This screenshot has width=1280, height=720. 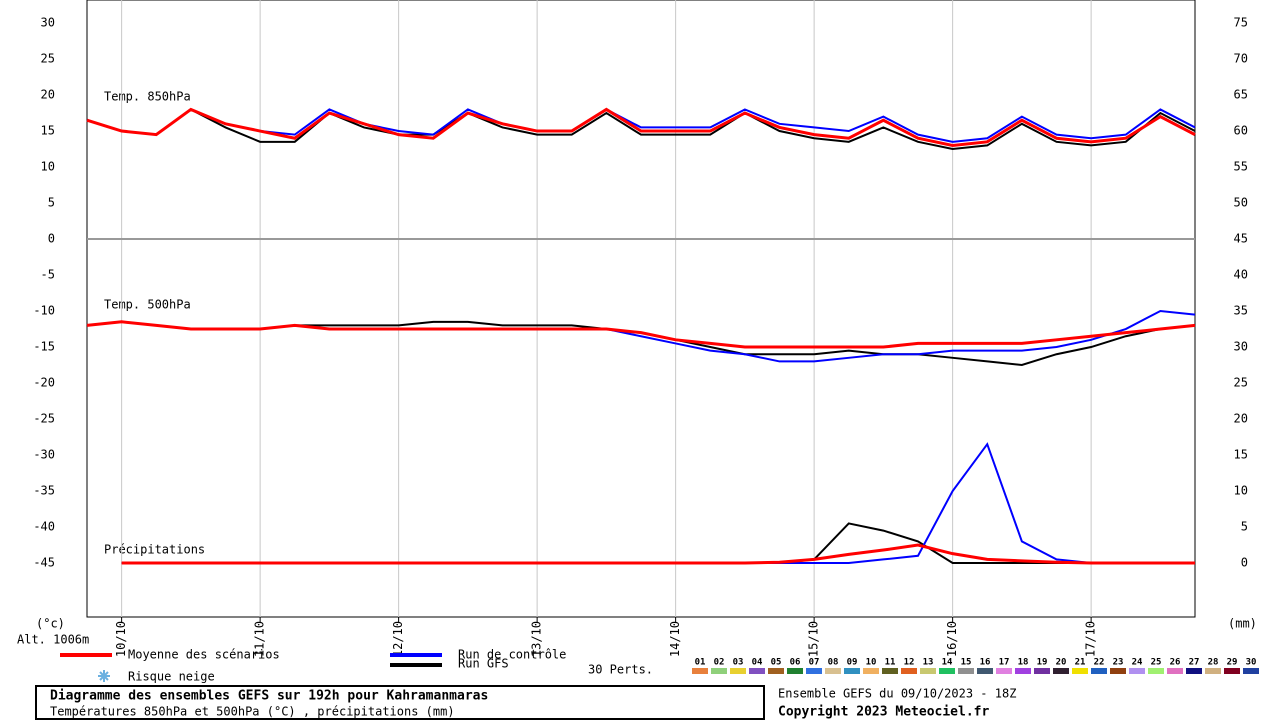 I want to click on y-tick-label: 30, so click(x=48, y=23).